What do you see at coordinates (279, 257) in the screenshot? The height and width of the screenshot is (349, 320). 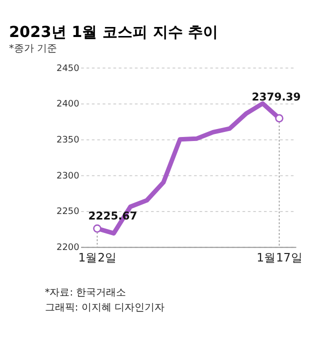 I see `x-tick-label: 1월17일` at bounding box center [279, 257].